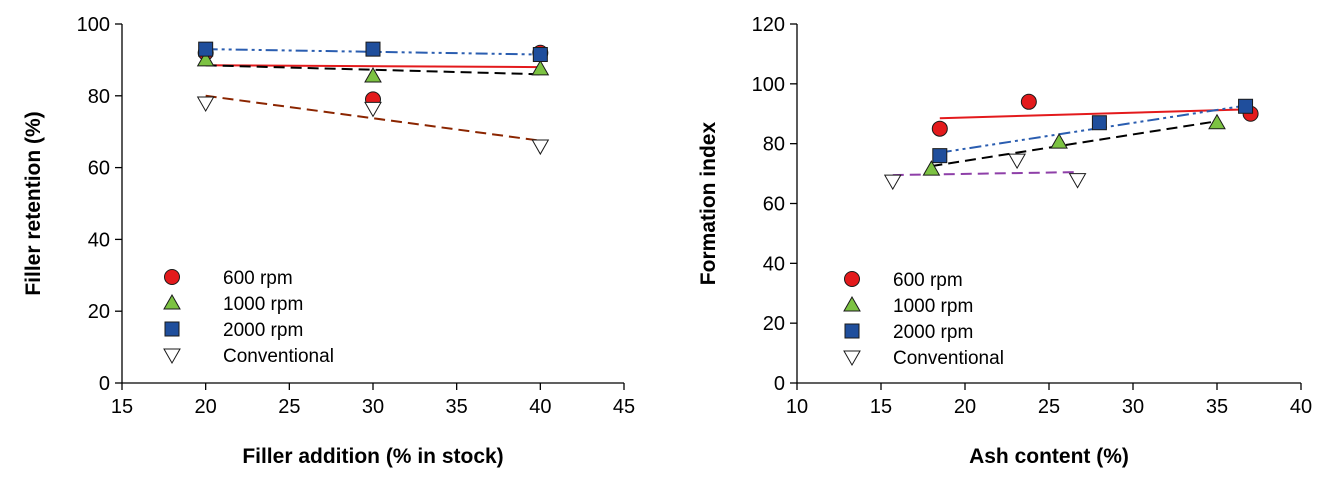  What do you see at coordinates (797, 407) in the screenshot?
I see `x-tick-label: 10` at bounding box center [797, 407].